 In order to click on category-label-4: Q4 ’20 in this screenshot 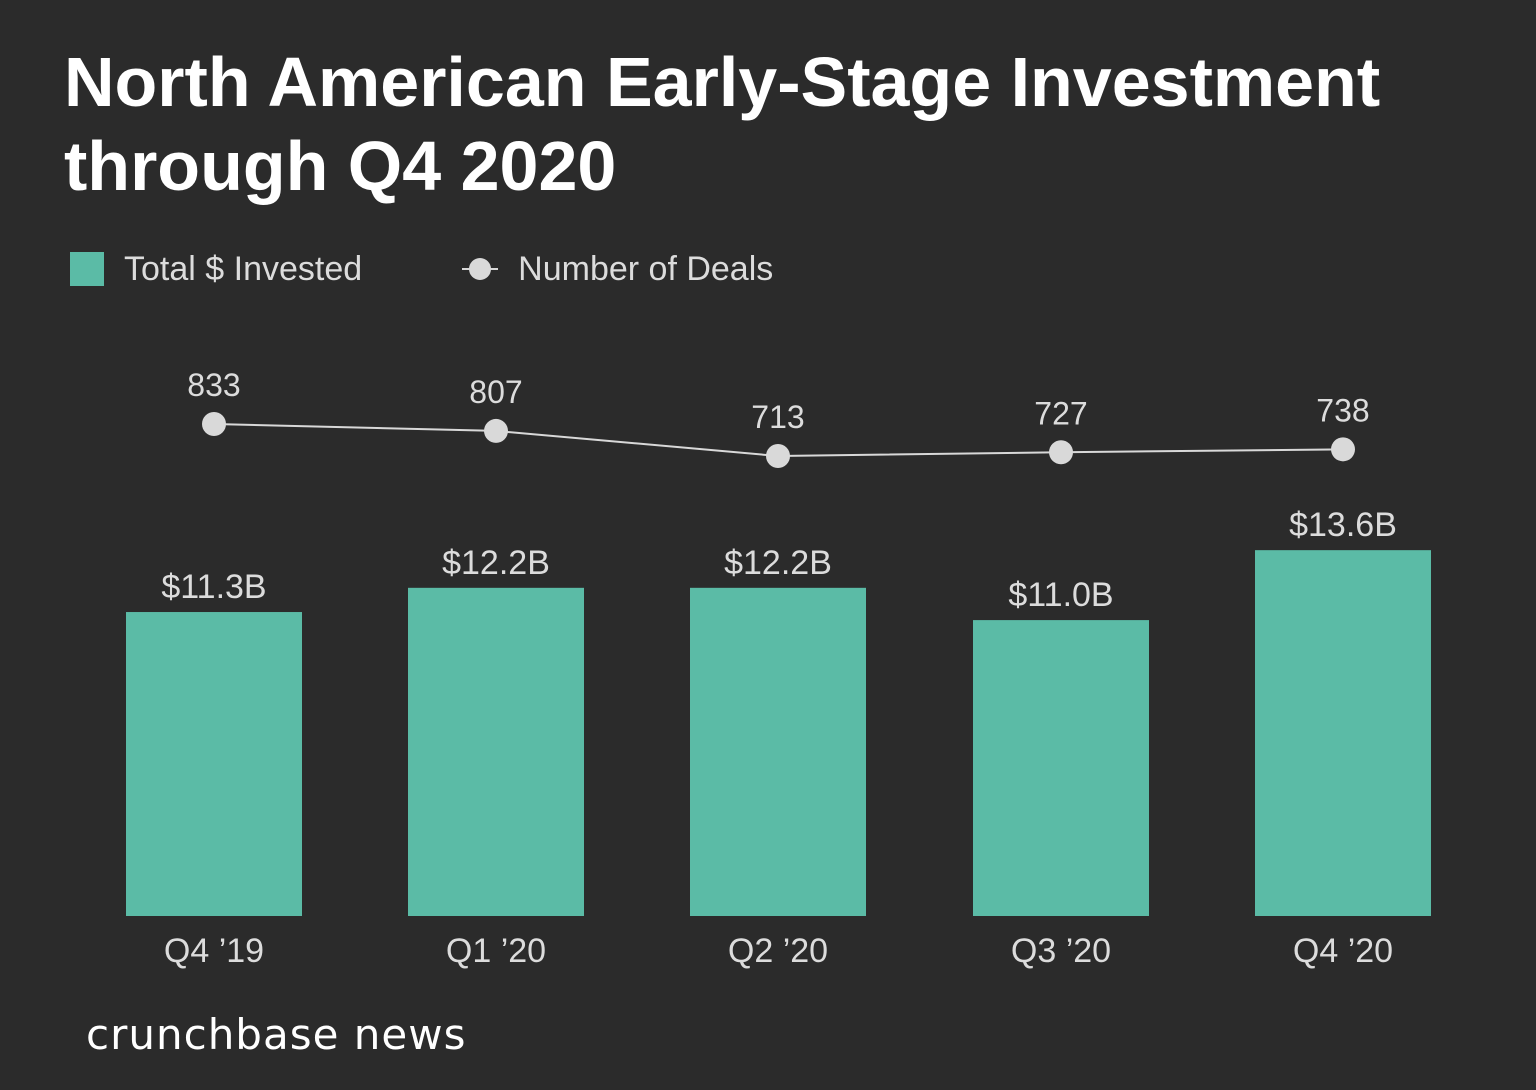, I will do `click(1343, 951)`.